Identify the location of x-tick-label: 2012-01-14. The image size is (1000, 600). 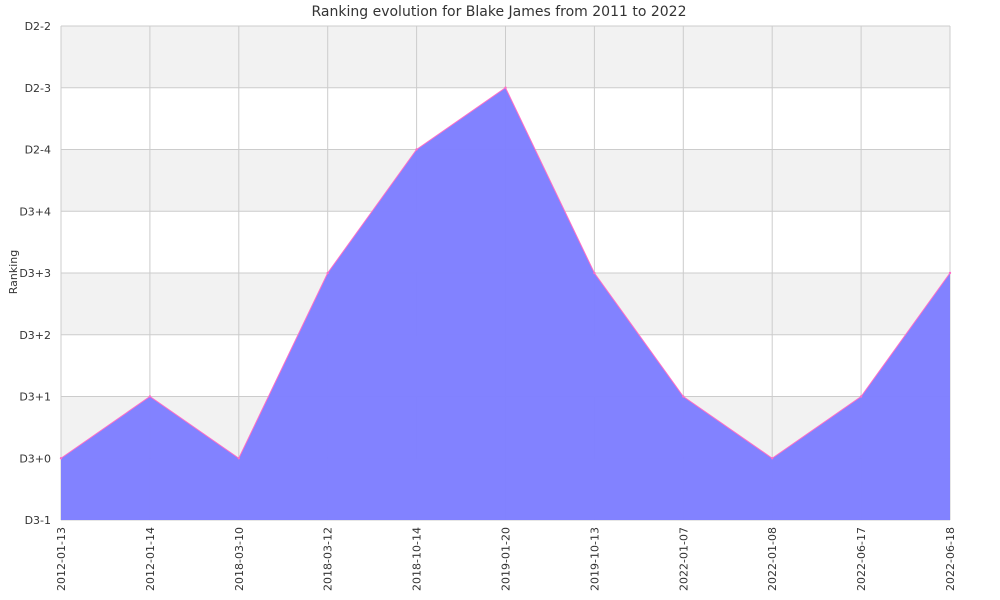
(150, 559).